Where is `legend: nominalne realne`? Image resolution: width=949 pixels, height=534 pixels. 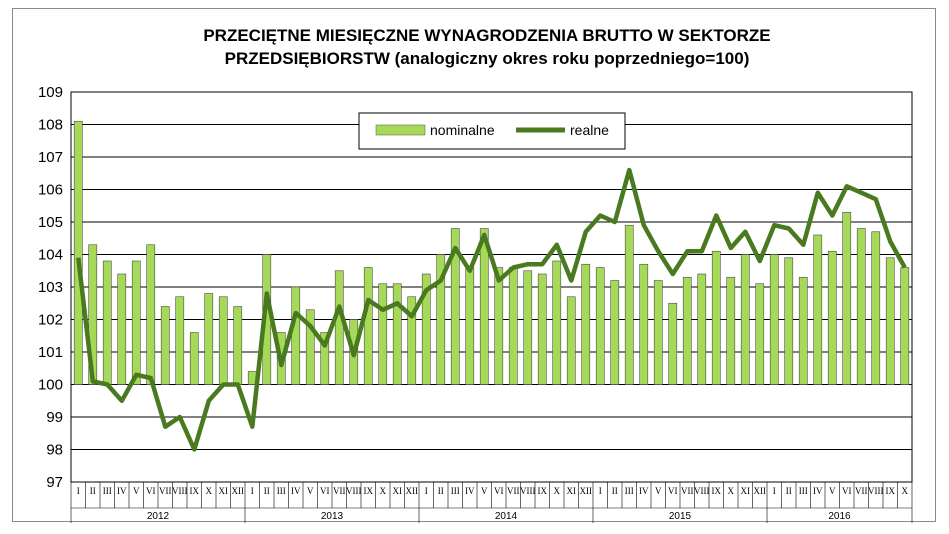
legend: nominalne realne is located at coordinates (492, 131).